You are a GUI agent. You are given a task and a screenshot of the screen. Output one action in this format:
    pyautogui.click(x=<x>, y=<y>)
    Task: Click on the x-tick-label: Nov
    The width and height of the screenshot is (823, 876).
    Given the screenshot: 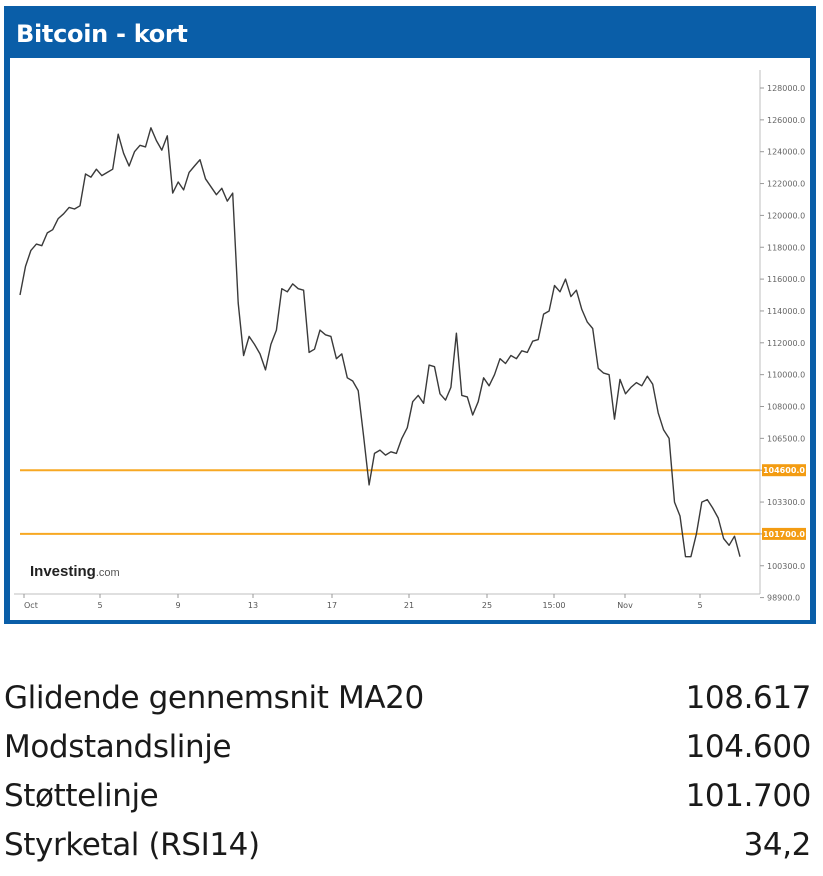 What is the action you would take?
    pyautogui.click(x=625, y=605)
    